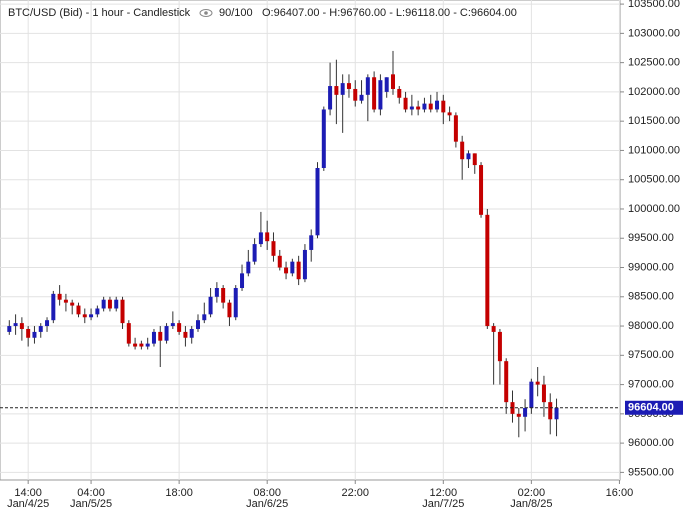 The image size is (689, 510). Describe the element at coordinates (236, 13) in the screenshot. I see `counter: 90/100` at that location.